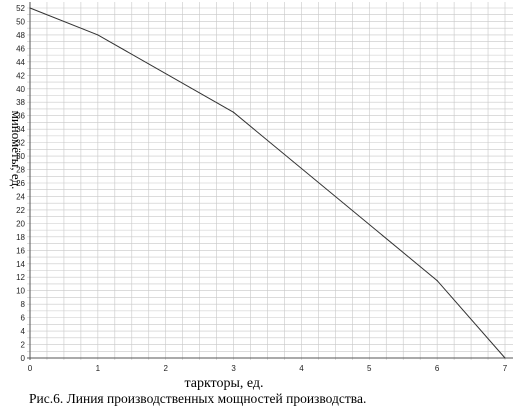 This screenshot has width=516, height=409. I want to click on x-tick-label: 3, so click(233, 368).